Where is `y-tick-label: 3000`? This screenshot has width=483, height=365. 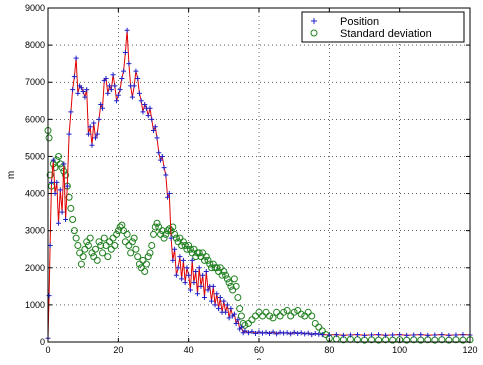 y-tick-label: 3000 is located at coordinates (35, 231).